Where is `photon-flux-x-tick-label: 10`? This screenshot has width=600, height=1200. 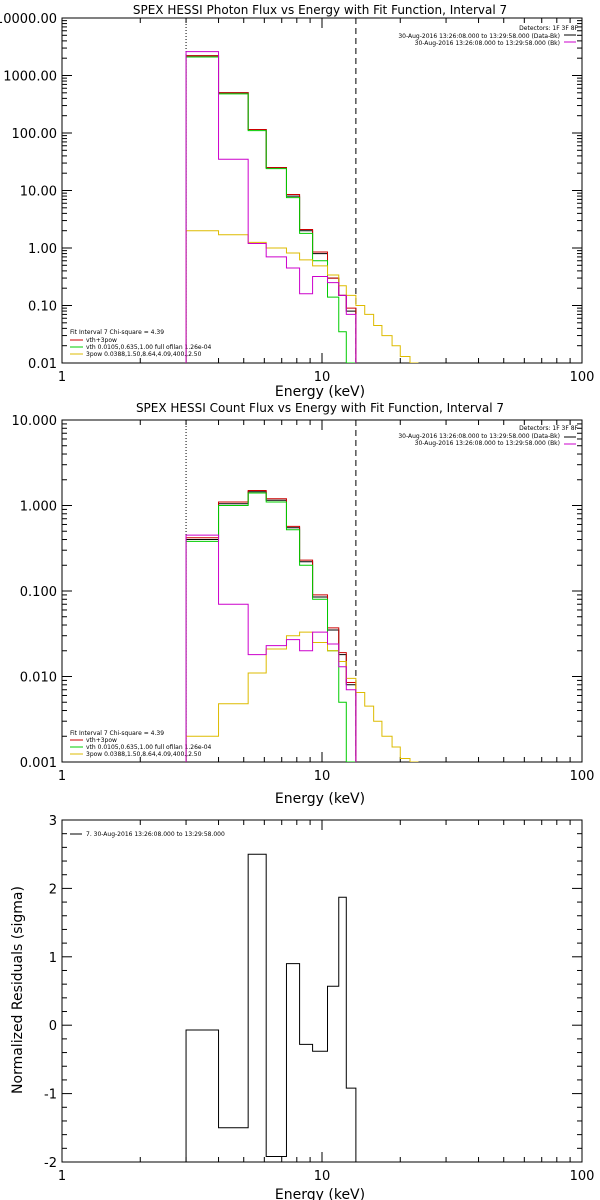
photon-flux-x-tick-label: 10 is located at coordinates (322, 377).